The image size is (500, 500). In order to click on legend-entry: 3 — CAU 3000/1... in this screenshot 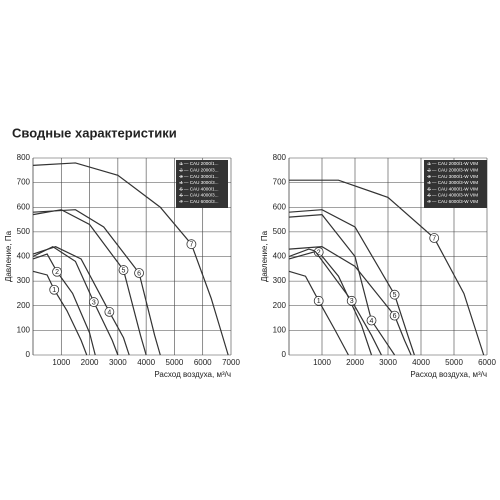, I will do `click(199, 176)`.